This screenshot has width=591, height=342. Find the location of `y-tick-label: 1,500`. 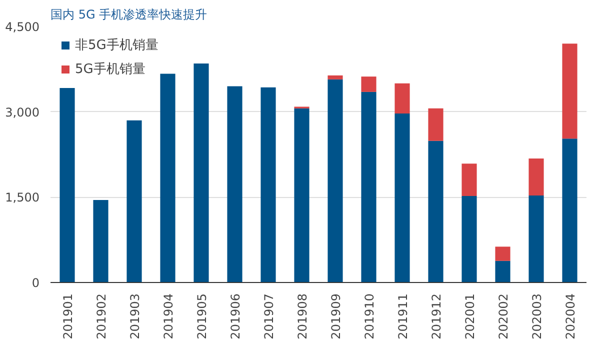

y-tick-label: 1,500 is located at coordinates (22, 197).